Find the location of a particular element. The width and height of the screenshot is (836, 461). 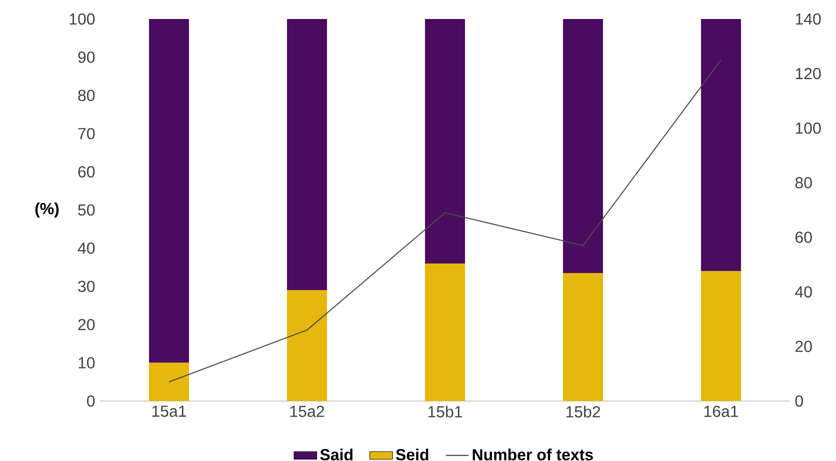

y2-tick-label: 60 is located at coordinates (804, 237).